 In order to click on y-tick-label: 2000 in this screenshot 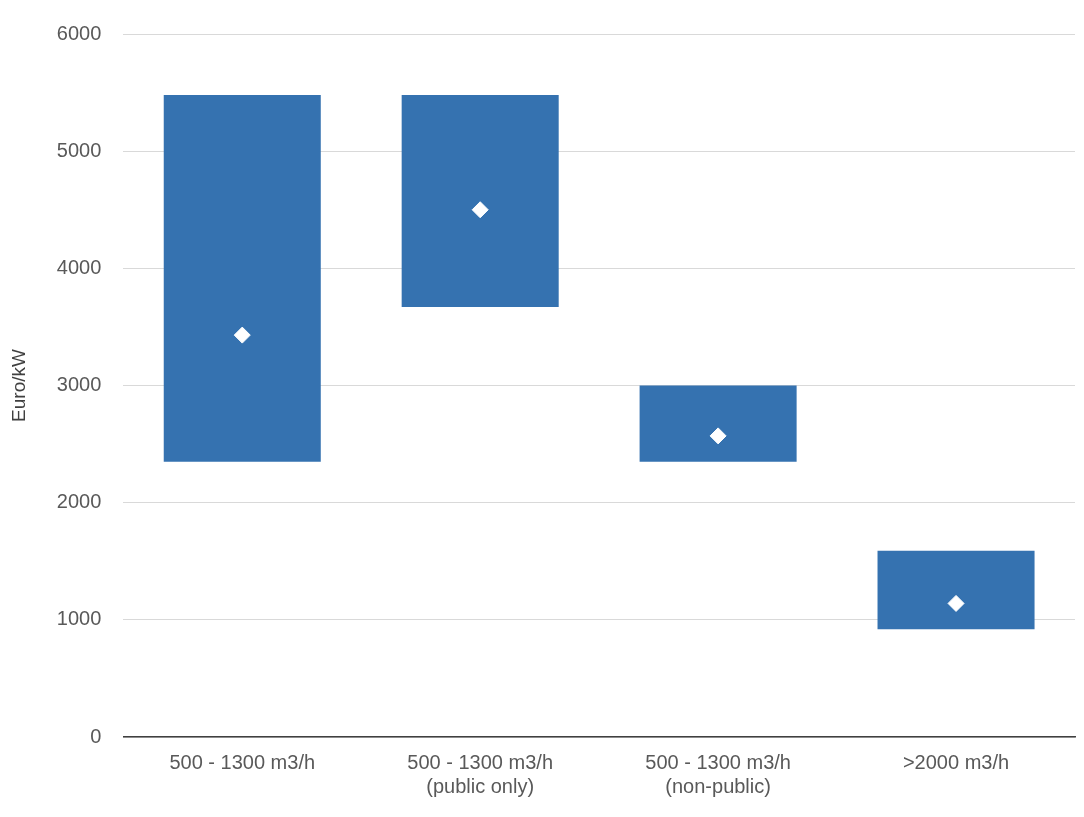, I will do `click(79, 501)`.